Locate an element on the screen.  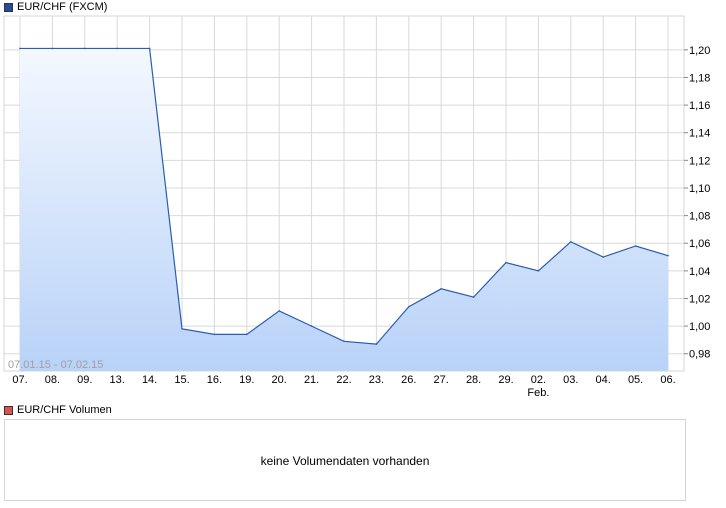
x-month-label: Feb. is located at coordinates (538, 393).